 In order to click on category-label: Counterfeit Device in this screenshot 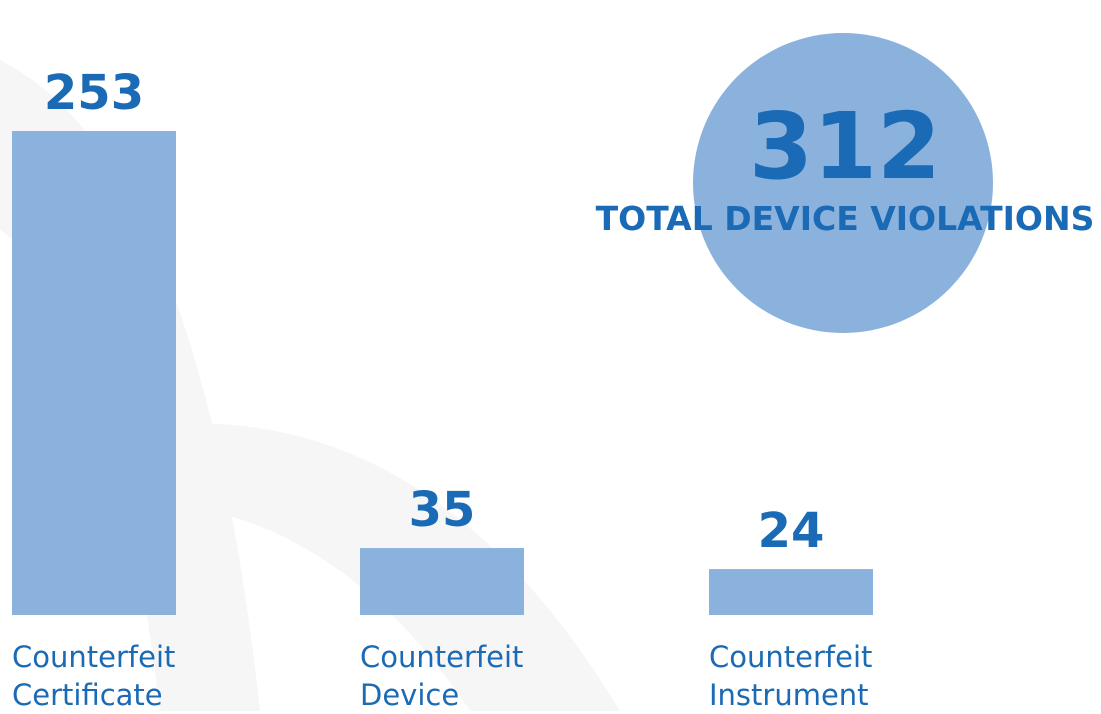, I will do `click(442, 676)`.